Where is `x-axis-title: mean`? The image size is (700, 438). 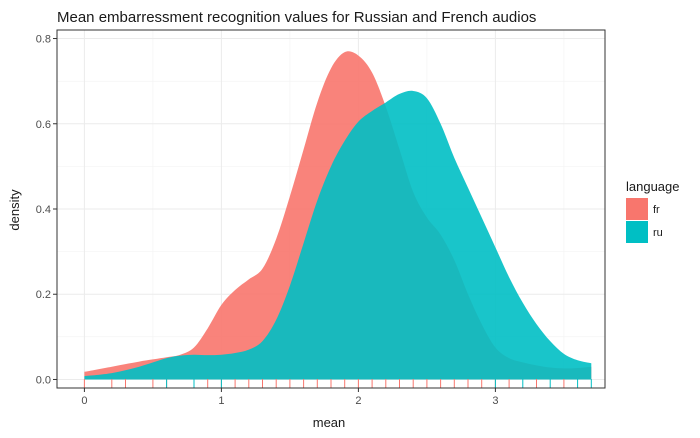
x-axis-title: mean is located at coordinates (329, 422).